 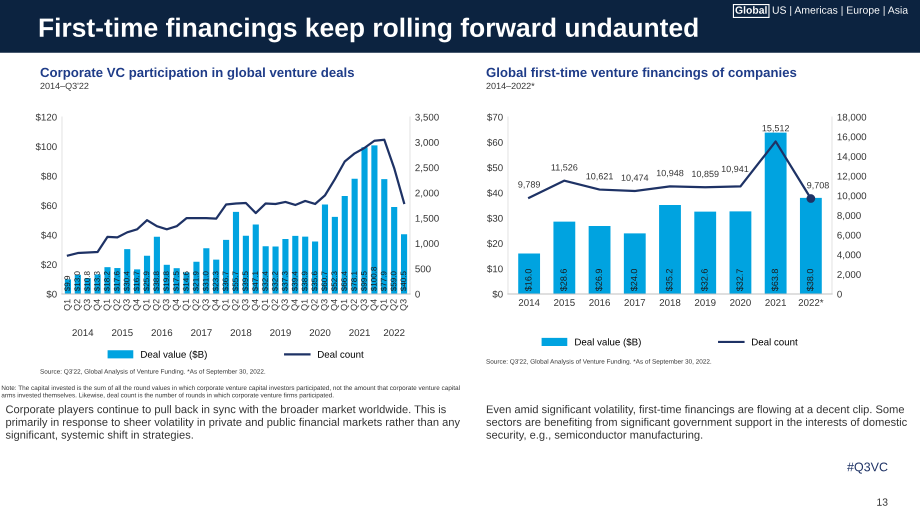 I want to click on x-tick-label: 2019, so click(x=705, y=302).